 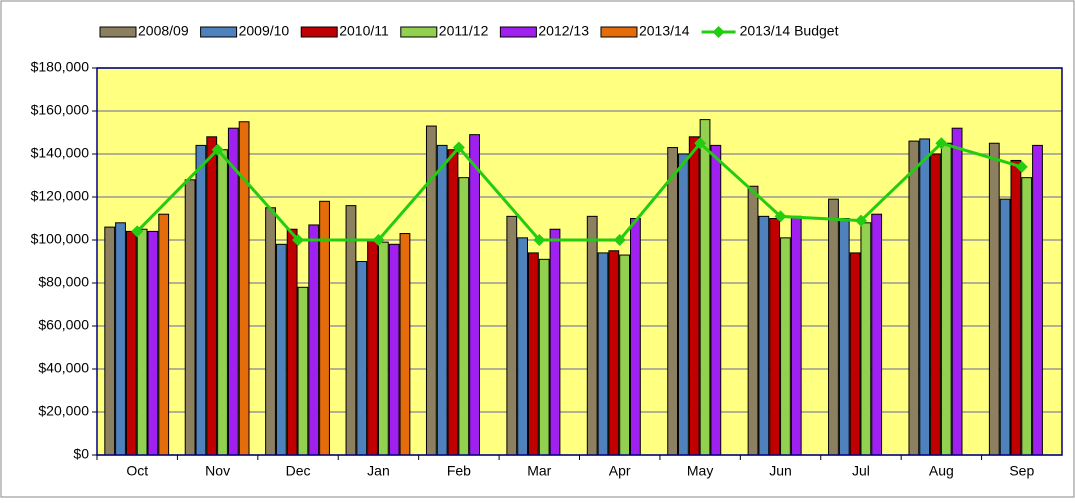 I want to click on y-tick-label: $80,000, so click(x=63, y=282).